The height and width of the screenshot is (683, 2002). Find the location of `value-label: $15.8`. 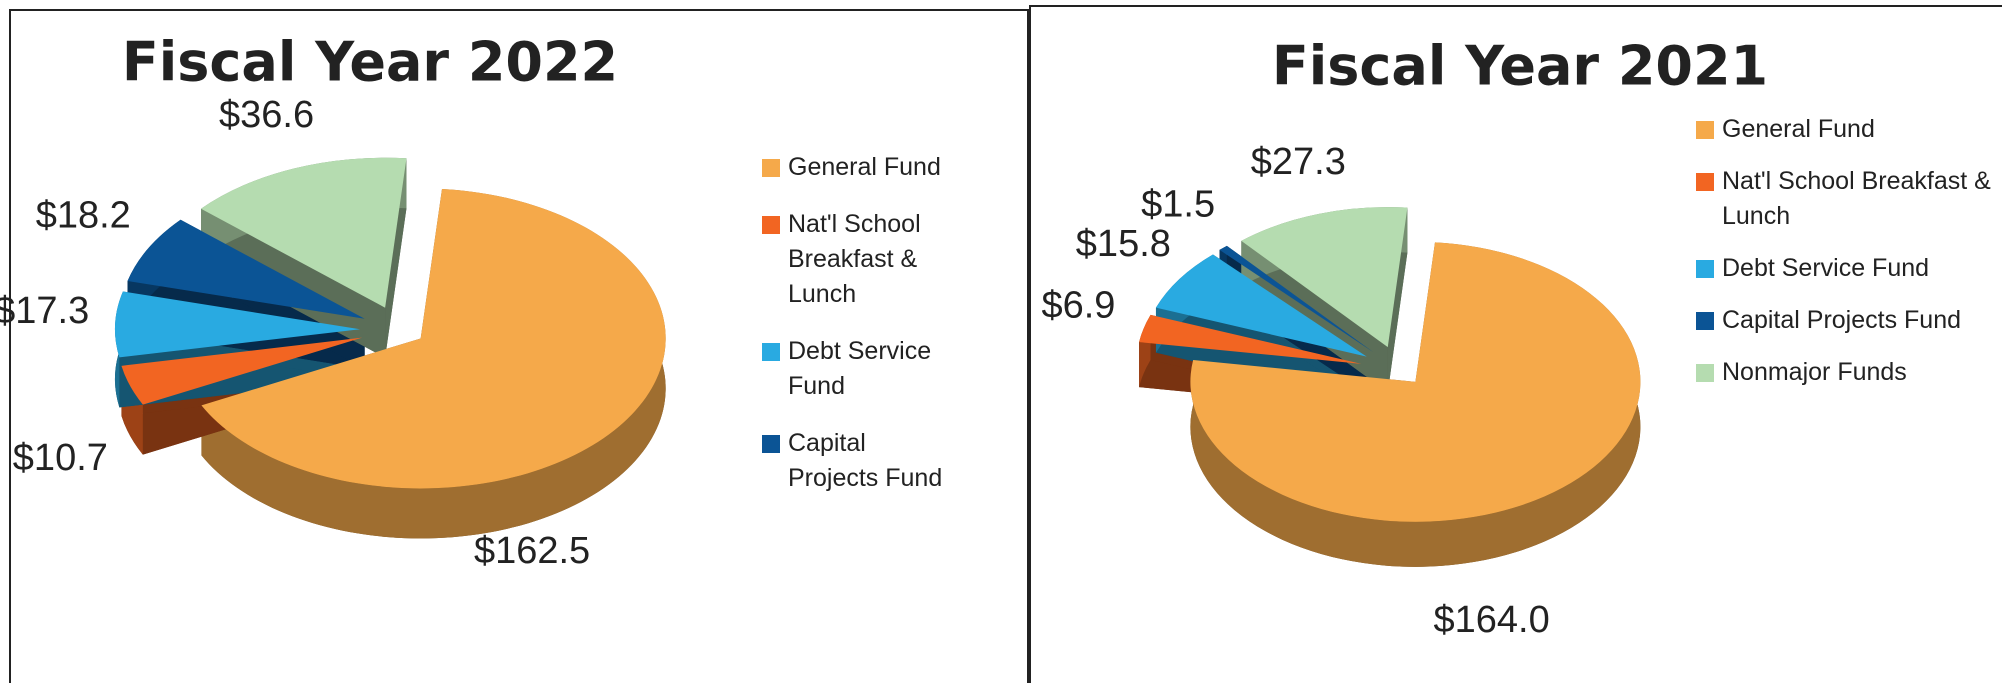

value-label: $15.8 is located at coordinates (1123, 244).